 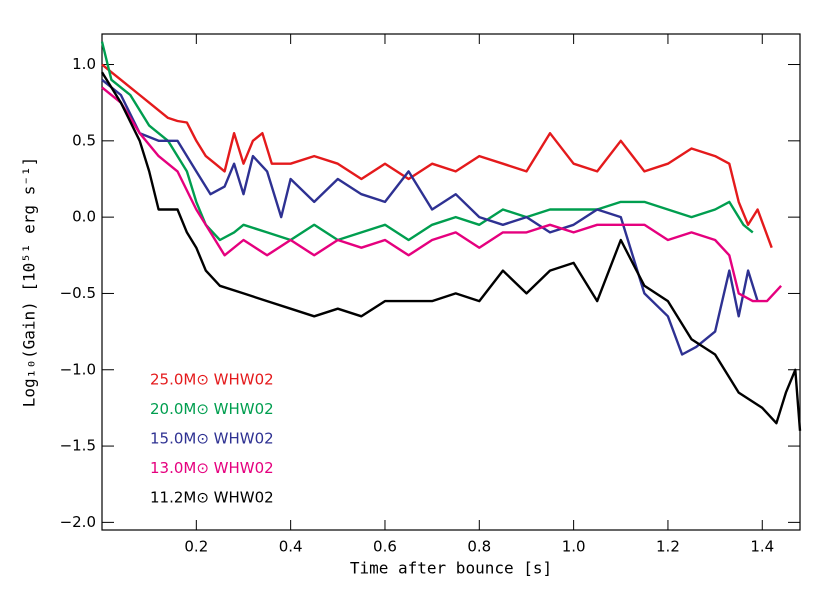 I want to click on x-tick-label: 0.8, so click(x=479, y=547).